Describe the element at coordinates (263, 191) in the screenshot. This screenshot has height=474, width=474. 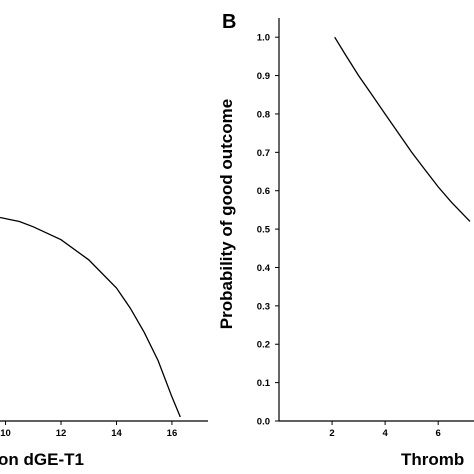
I see `panel-b-y-tick-label-6: 0.6` at that location.